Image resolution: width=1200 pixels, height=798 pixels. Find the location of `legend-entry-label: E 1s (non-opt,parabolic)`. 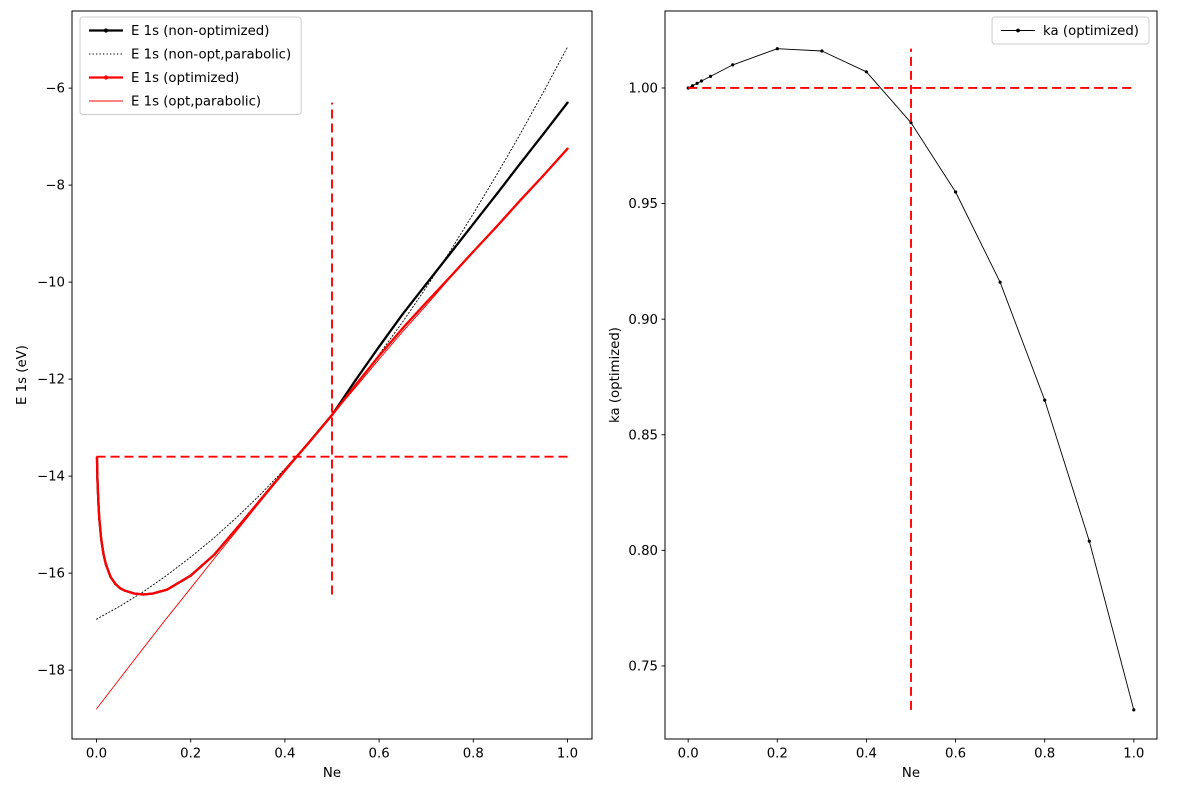

legend-entry-label: E 1s (non-opt,parabolic) is located at coordinates (211, 55).